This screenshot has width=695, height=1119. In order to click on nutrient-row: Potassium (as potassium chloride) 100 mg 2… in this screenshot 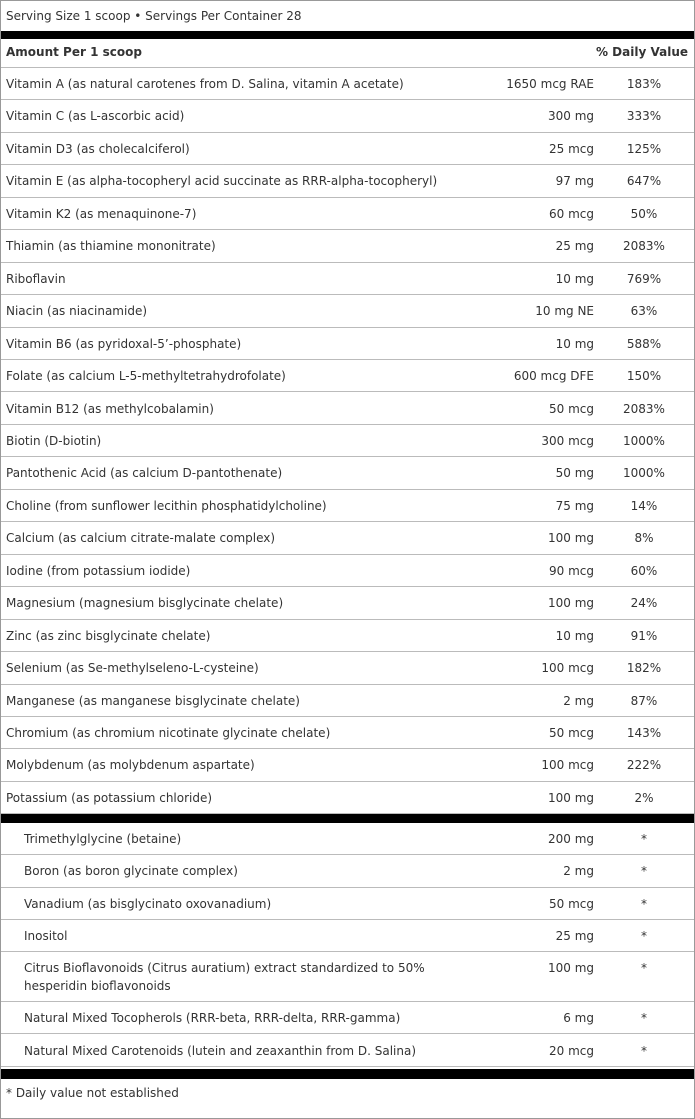, I will do `click(347, 798)`.